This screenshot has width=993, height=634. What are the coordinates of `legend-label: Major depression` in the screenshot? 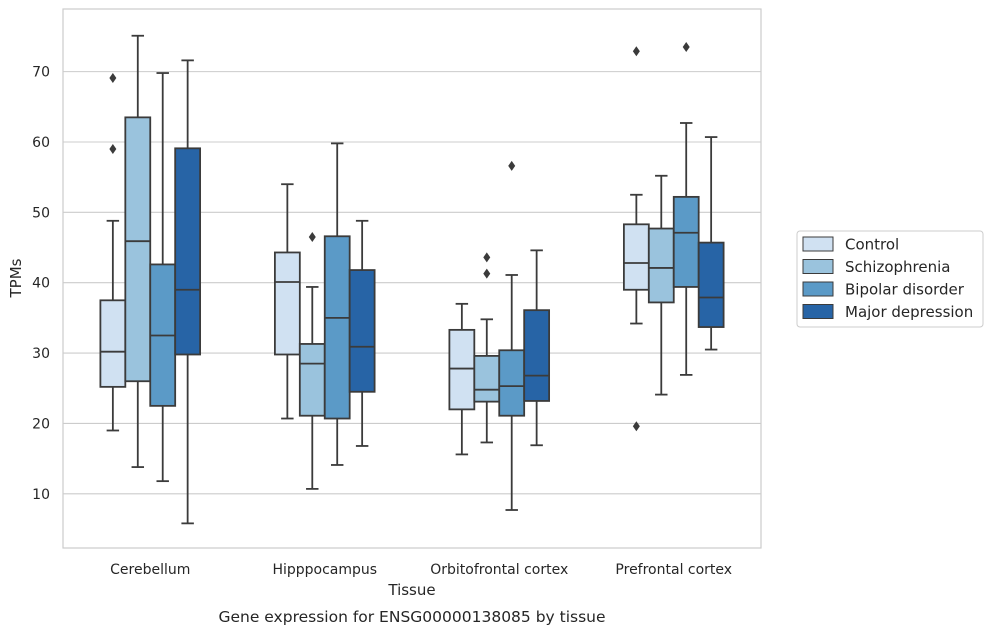 It's located at (909, 312).